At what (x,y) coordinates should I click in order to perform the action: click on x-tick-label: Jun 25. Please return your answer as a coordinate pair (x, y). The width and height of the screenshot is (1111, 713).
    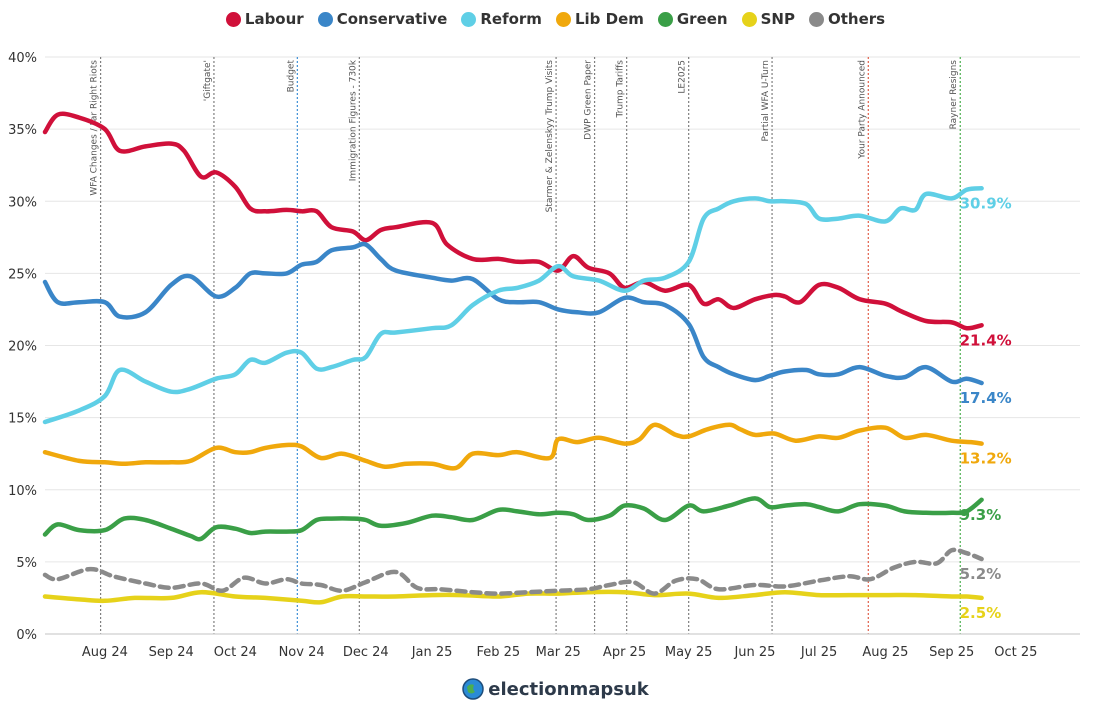
    Looking at the image, I should click on (754, 652).